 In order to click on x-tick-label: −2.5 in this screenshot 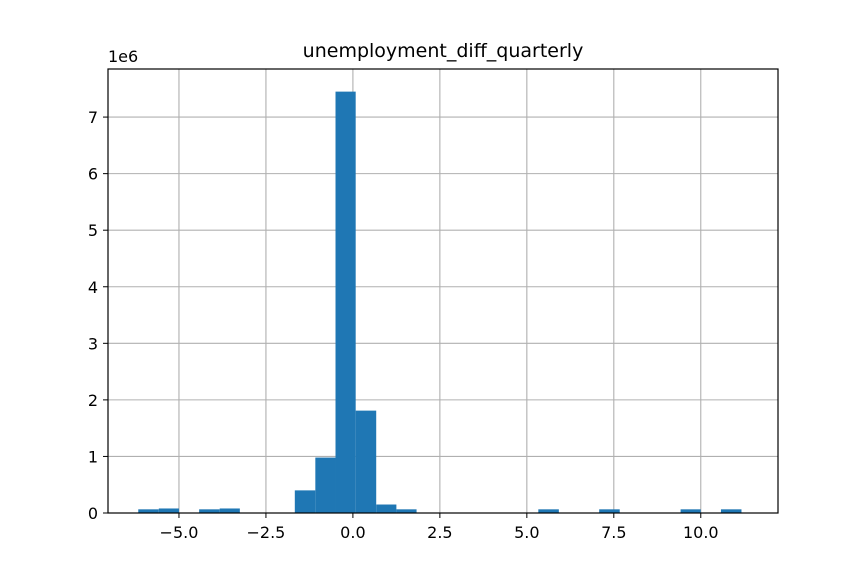, I will do `click(266, 532)`.